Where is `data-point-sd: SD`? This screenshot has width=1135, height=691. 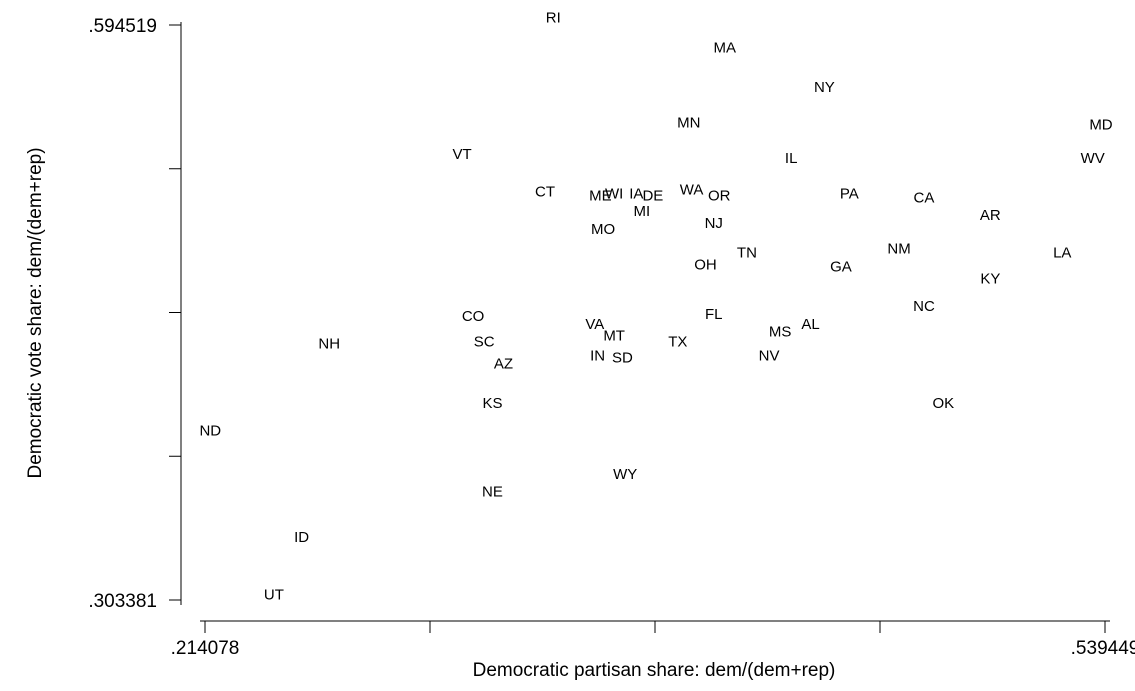 data-point-sd: SD is located at coordinates (622, 357).